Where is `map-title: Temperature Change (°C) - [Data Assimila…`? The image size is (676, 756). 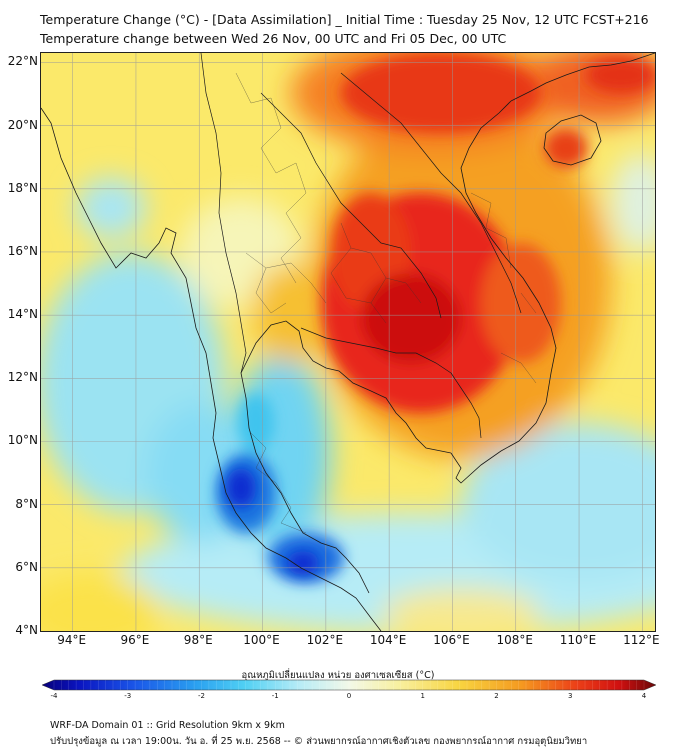 map-title: Temperature Change (°C) - [Data Assimila… is located at coordinates (344, 19).